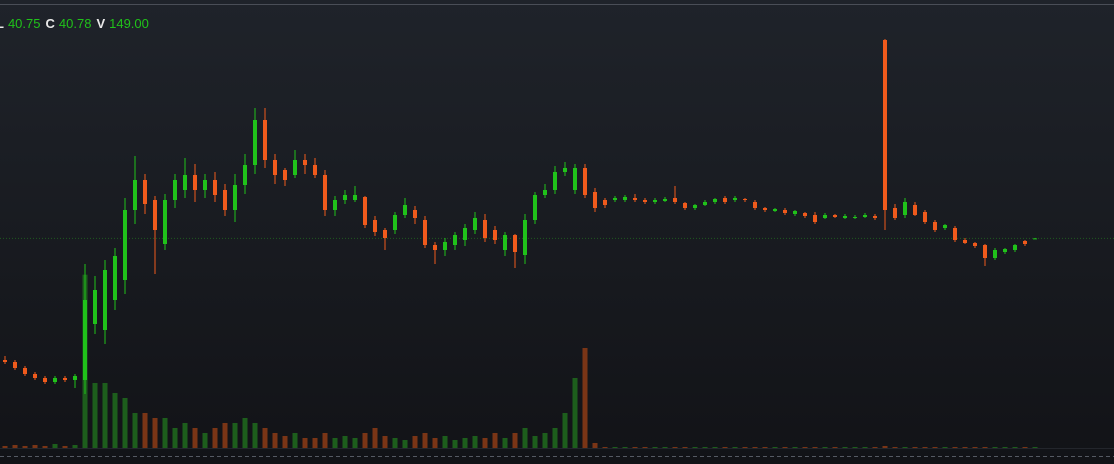  What do you see at coordinates (51, 23) in the screenshot?
I see `readout-key: C` at bounding box center [51, 23].